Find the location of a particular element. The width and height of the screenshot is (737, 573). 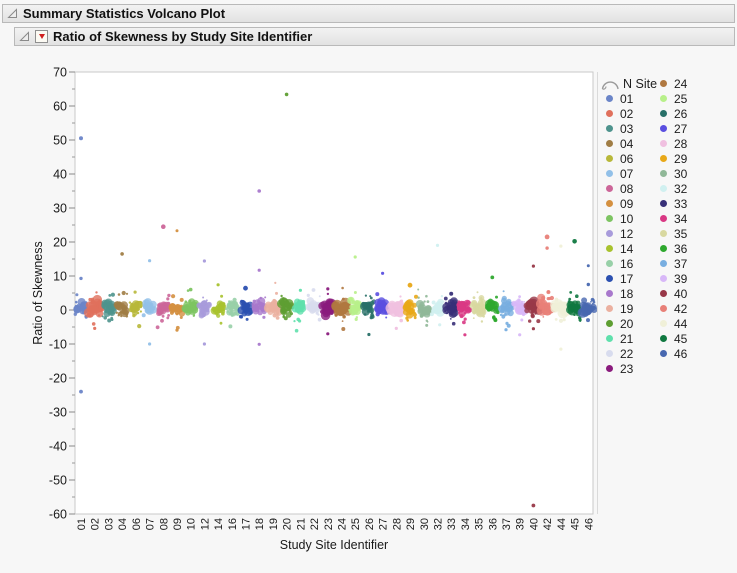

legend-item-18: 18 is located at coordinates (634, 293).